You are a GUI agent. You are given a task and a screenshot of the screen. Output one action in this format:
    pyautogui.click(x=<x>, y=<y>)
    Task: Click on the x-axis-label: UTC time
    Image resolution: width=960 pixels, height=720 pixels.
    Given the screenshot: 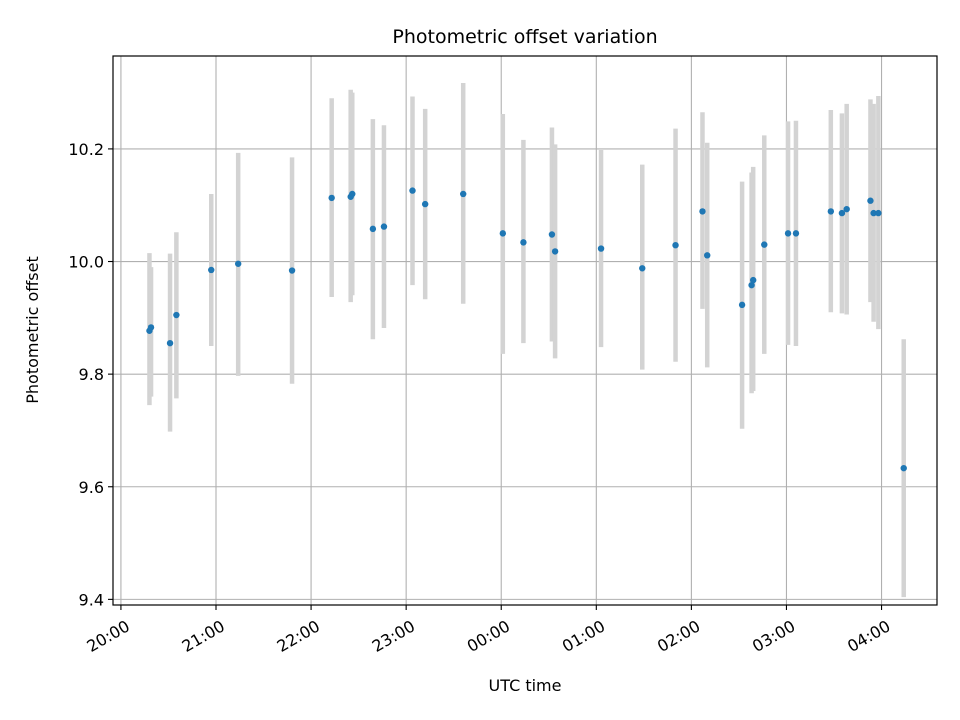 What is the action you would take?
    pyautogui.click(x=525, y=685)
    